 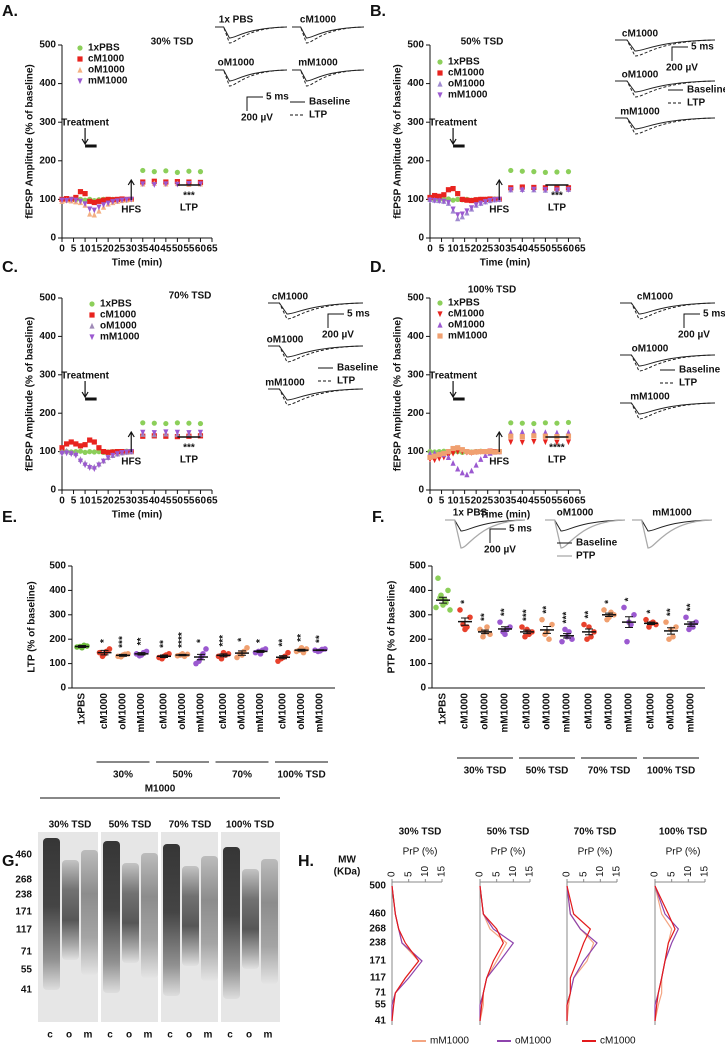 What do you see at coordinates (104, 641) in the screenshot?
I see `significance: *` at bounding box center [104, 641].